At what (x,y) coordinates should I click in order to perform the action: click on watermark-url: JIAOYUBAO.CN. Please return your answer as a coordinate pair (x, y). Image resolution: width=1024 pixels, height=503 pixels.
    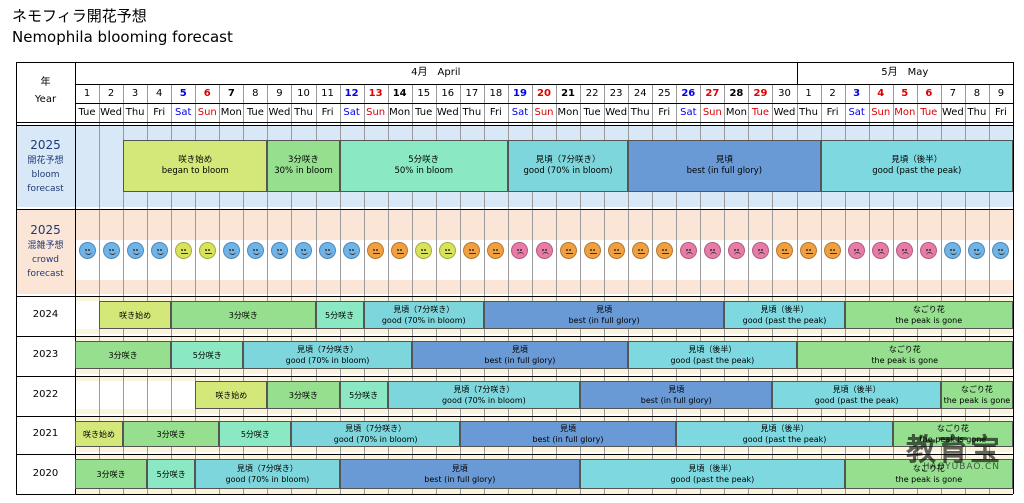
    Looking at the image, I should click on (961, 467).